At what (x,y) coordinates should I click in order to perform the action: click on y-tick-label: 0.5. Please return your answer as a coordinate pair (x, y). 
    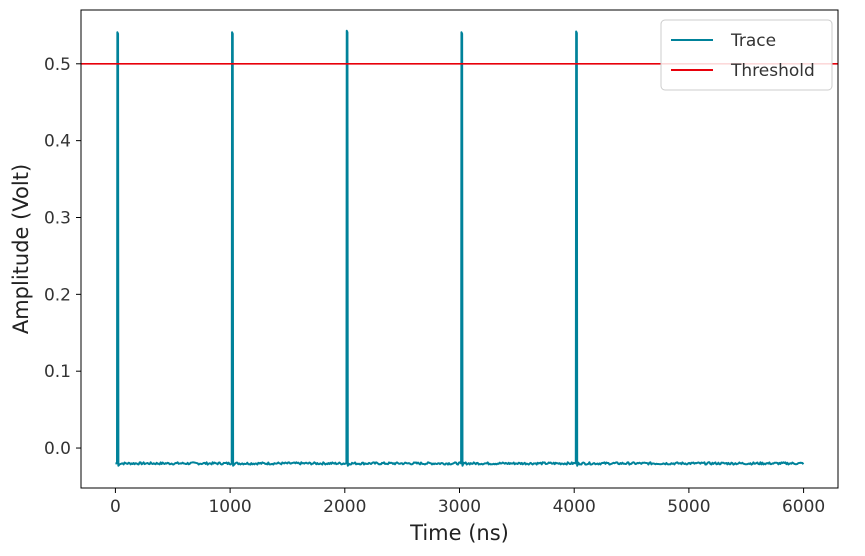
    Looking at the image, I should click on (57, 65).